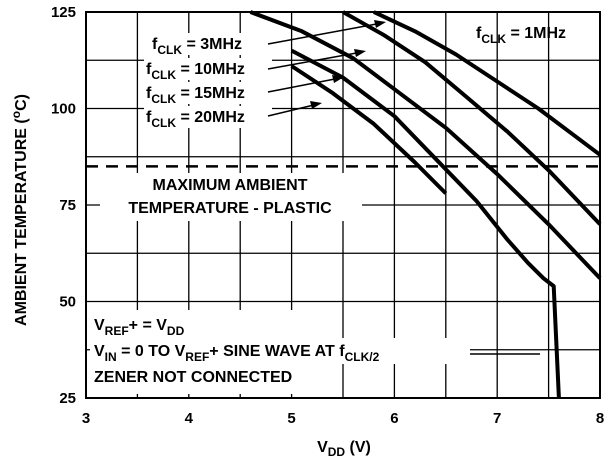  Describe the element at coordinates (193, 377) in the screenshot. I see `note-line-3: ZENER NOT CONNECTED` at that location.